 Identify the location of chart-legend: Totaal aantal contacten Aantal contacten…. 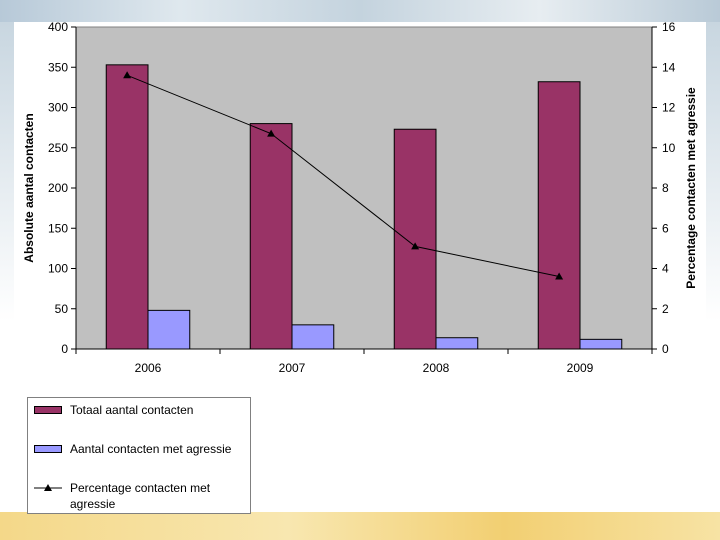
(139, 455).